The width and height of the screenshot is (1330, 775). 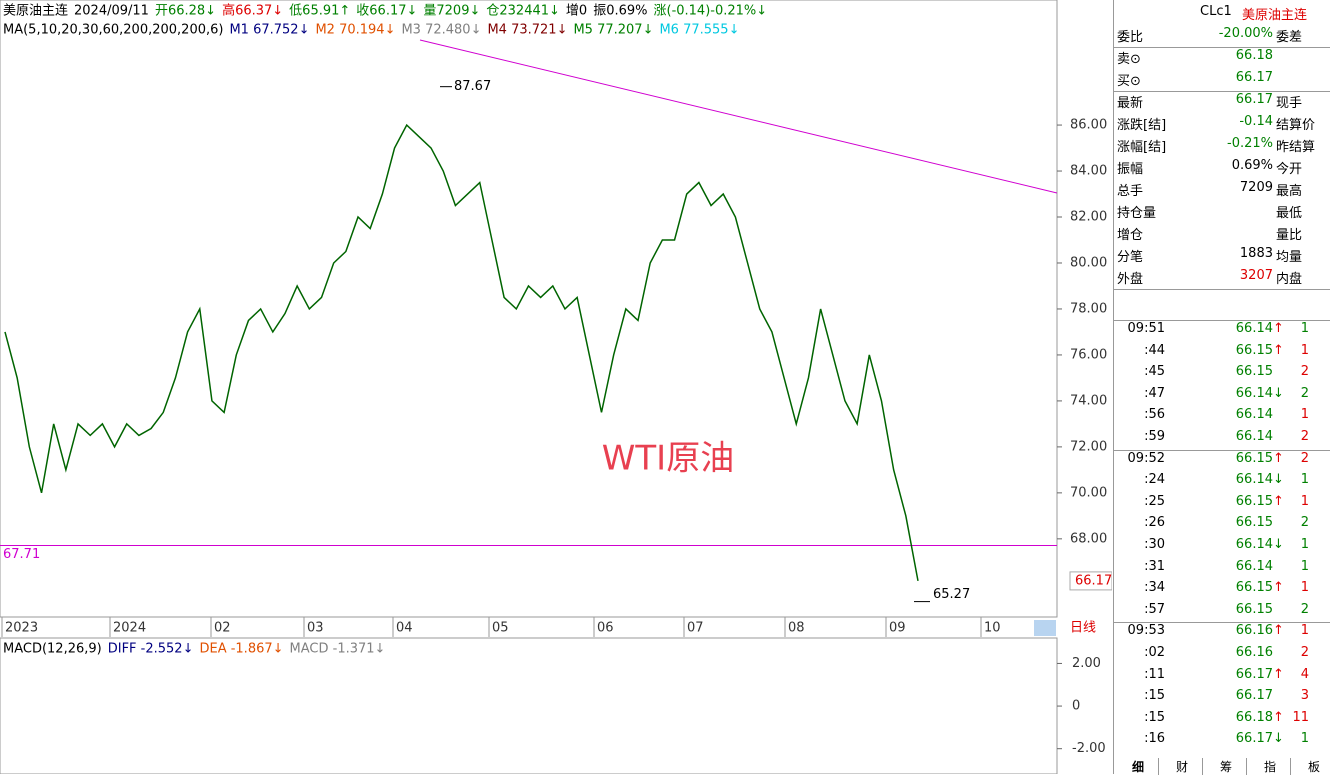 I want to click on quote-header: 开66.28↓, so click(x=185, y=11).